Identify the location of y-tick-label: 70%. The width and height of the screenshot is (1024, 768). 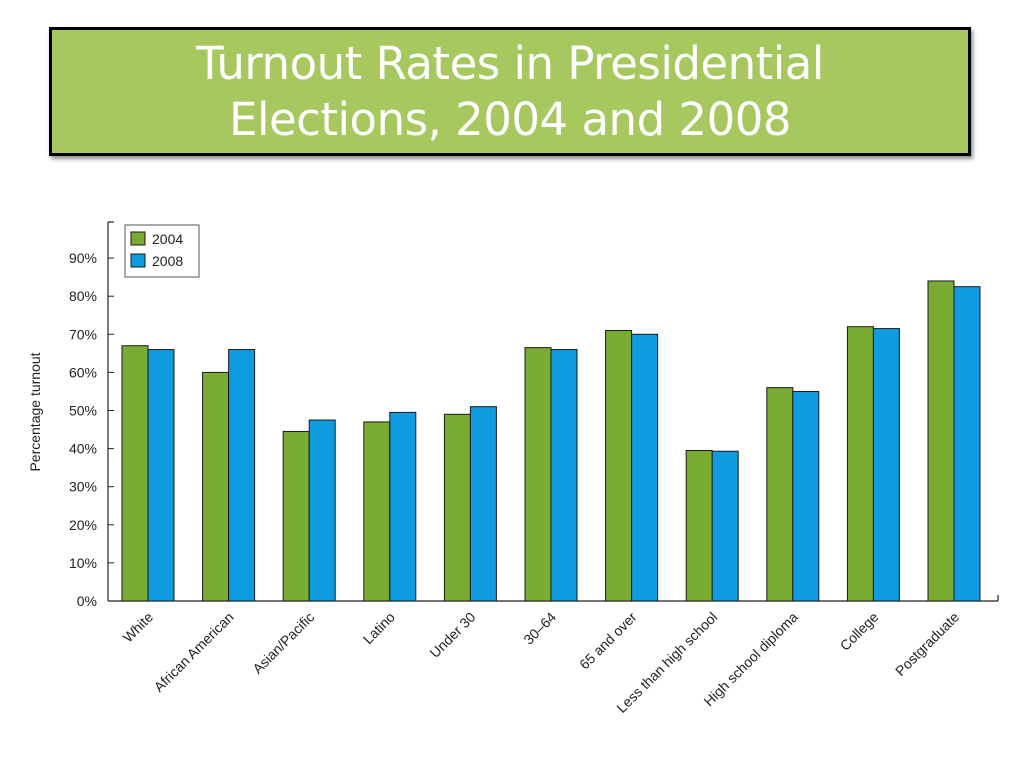
(83, 334).